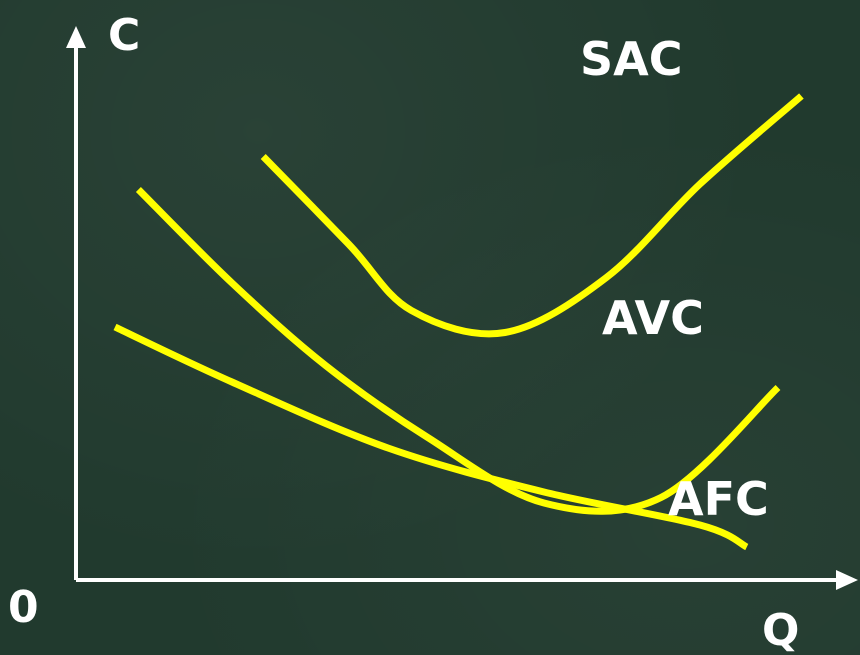  I want to click on y-axis-label: C, so click(124, 35).